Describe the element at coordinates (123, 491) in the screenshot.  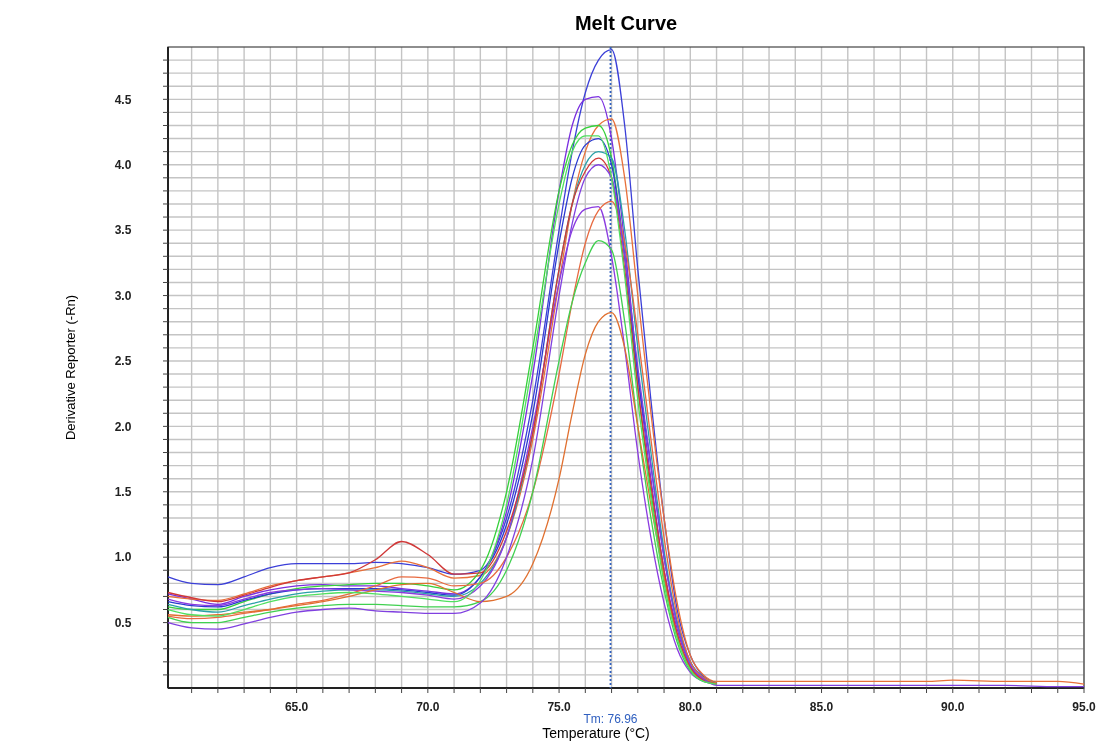
I see `y-tick-label: 1.5` at that location.